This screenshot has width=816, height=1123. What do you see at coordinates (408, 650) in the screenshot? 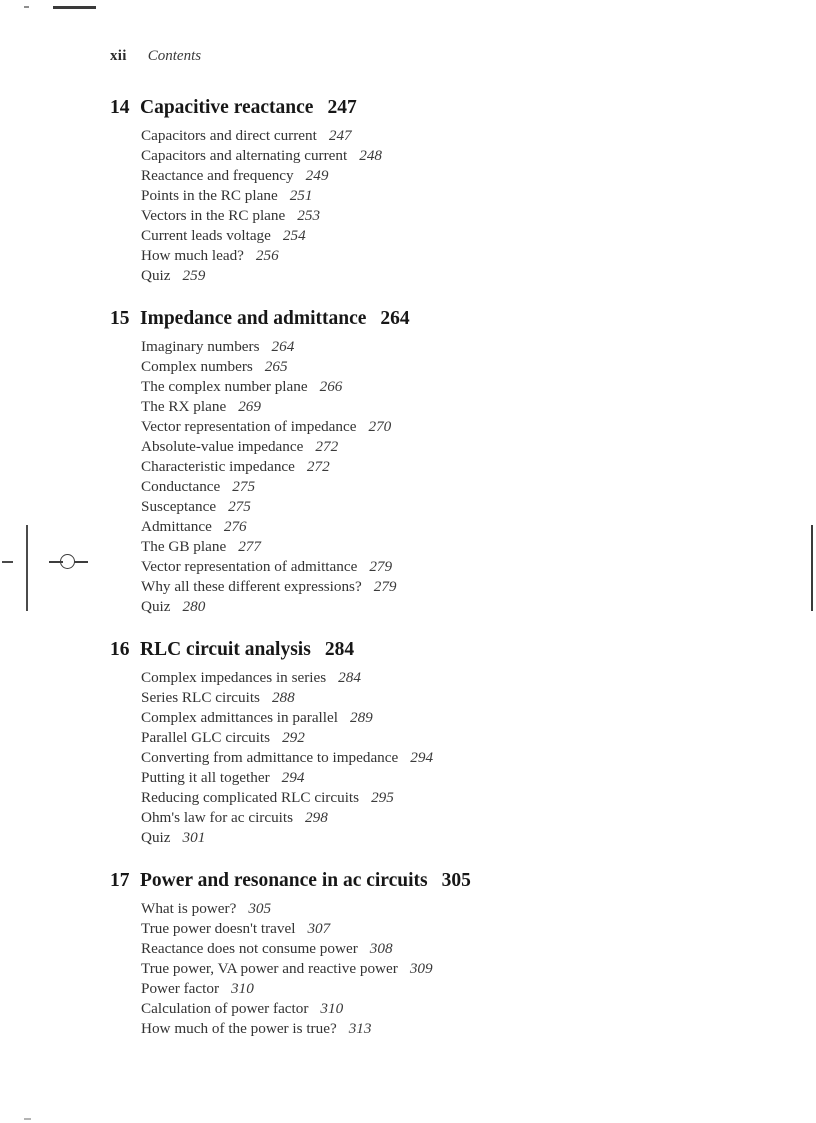
I see `toc-chapter-heading: 16 RLC circuit analysis 284` at bounding box center [408, 650].